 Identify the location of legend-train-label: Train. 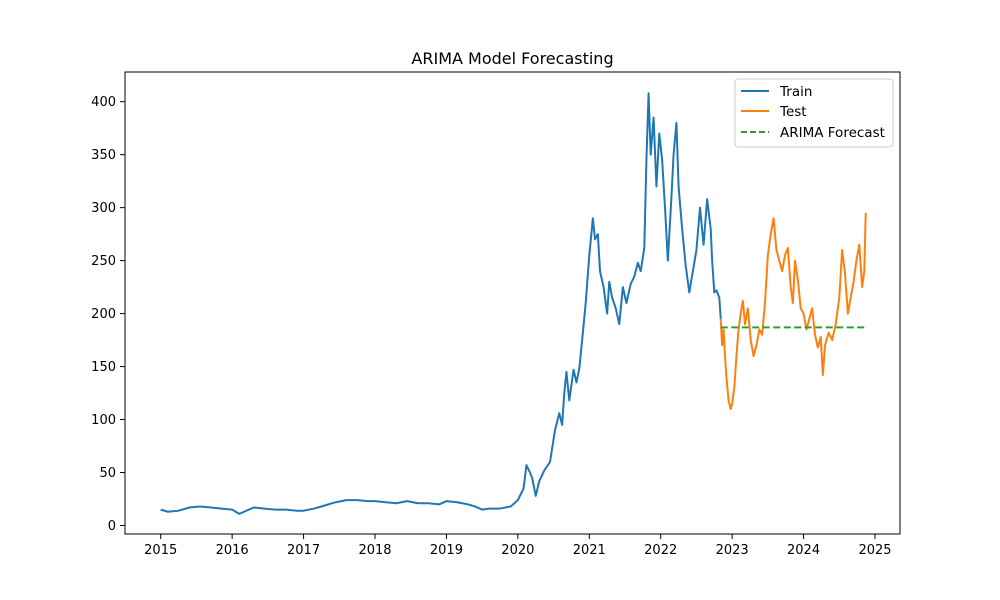
(795, 92).